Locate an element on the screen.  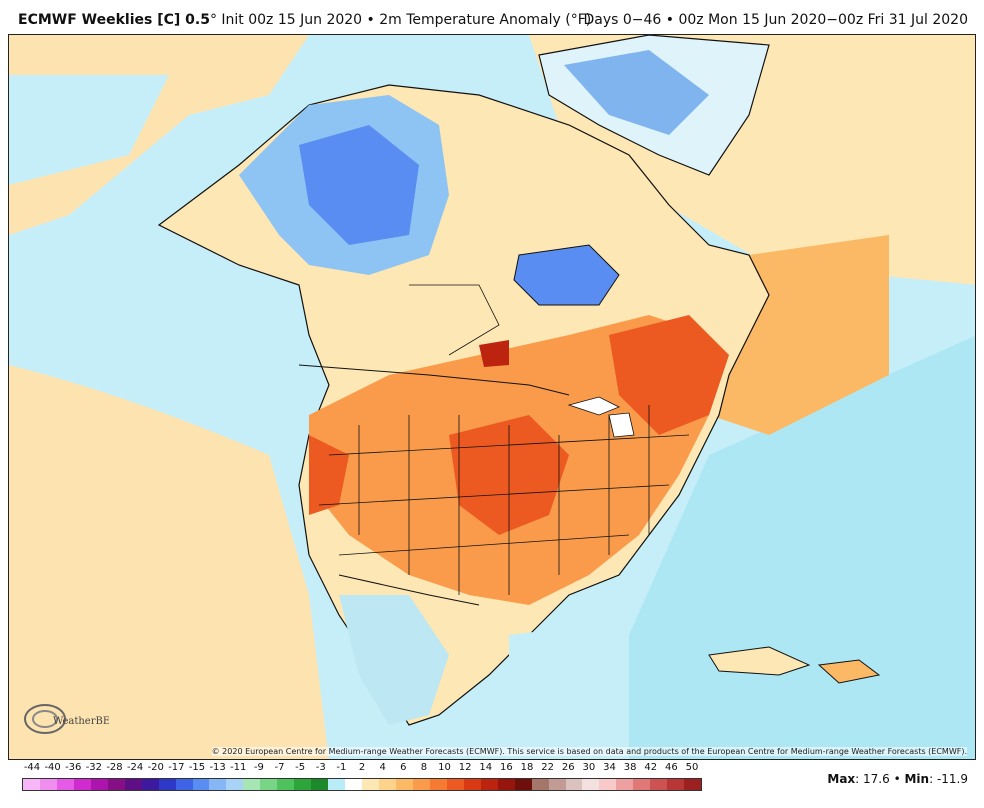
hispaniola is located at coordinates (849, 671).